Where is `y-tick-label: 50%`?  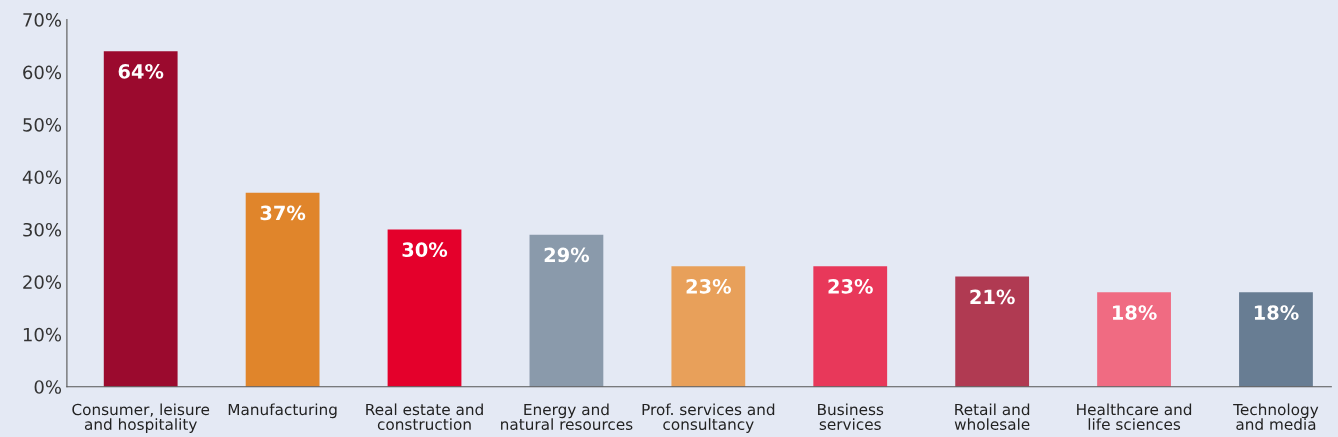
y-tick-label: 50% is located at coordinates (42, 125).